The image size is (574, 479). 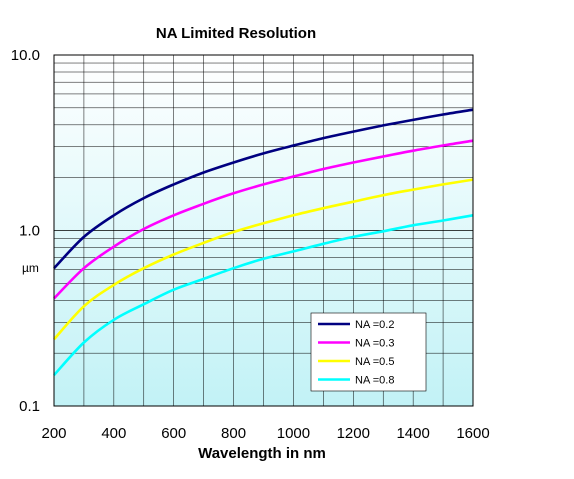 I want to click on x-axis-ticks: 200 400 600 800 1000 1200 1400 1600, so click(x=265, y=433).